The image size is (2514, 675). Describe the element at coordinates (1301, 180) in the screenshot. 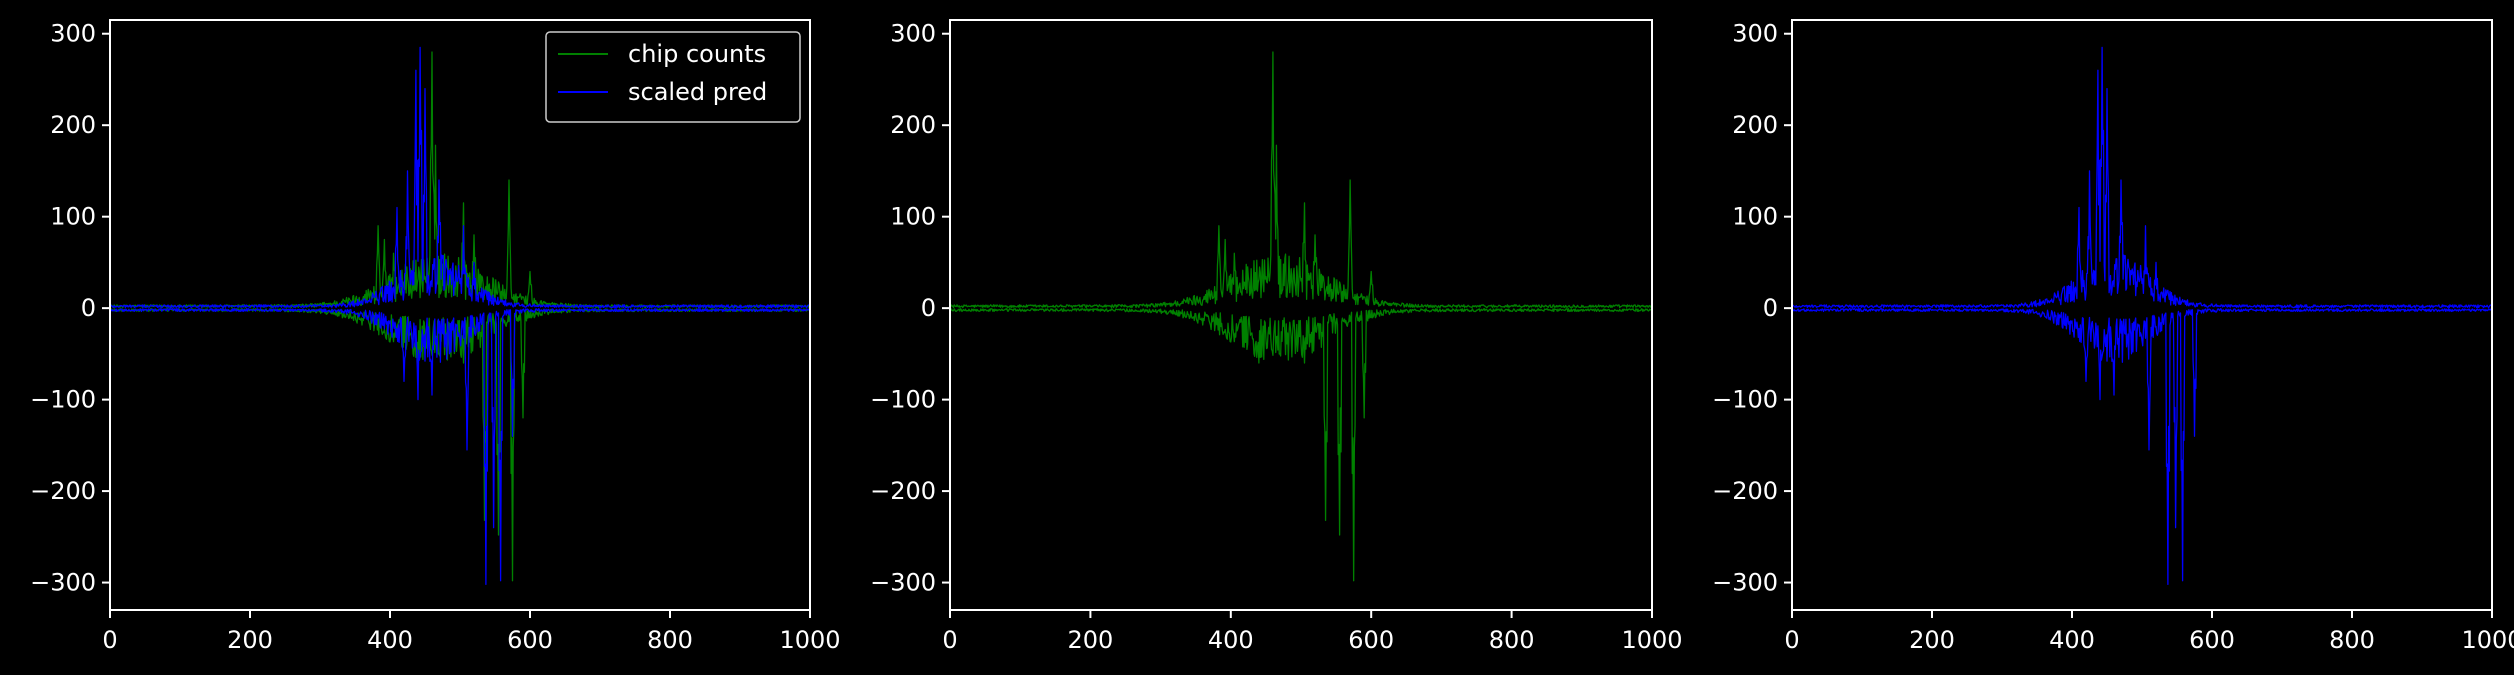

I see `series-chip-counts-upper` at that location.